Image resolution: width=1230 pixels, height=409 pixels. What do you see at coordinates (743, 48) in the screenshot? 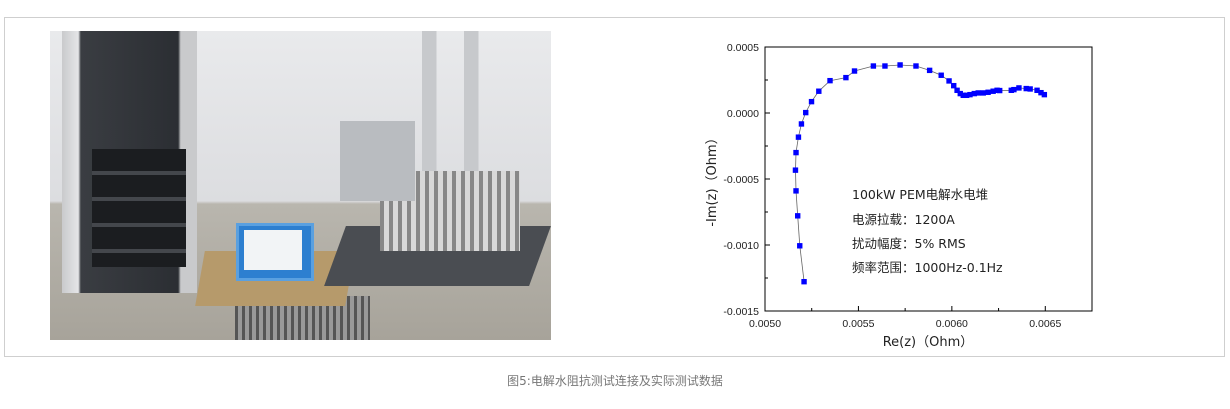
I see `y-tick-label: 0.0005` at bounding box center [743, 48].